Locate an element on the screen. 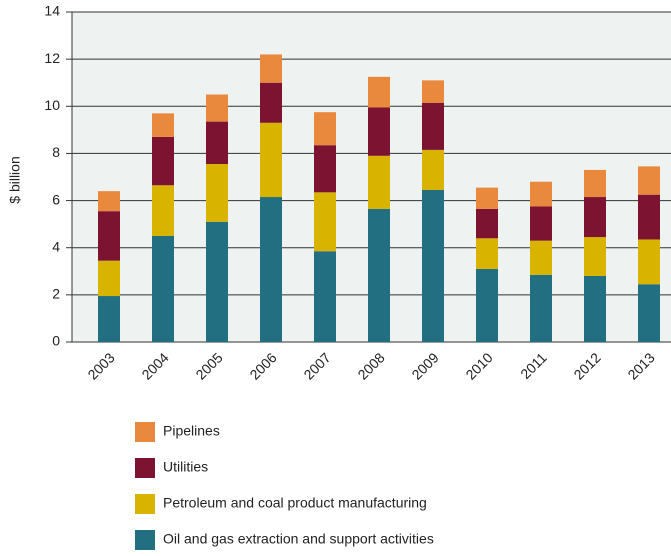  y-tick-label: 8 is located at coordinates (56, 152).